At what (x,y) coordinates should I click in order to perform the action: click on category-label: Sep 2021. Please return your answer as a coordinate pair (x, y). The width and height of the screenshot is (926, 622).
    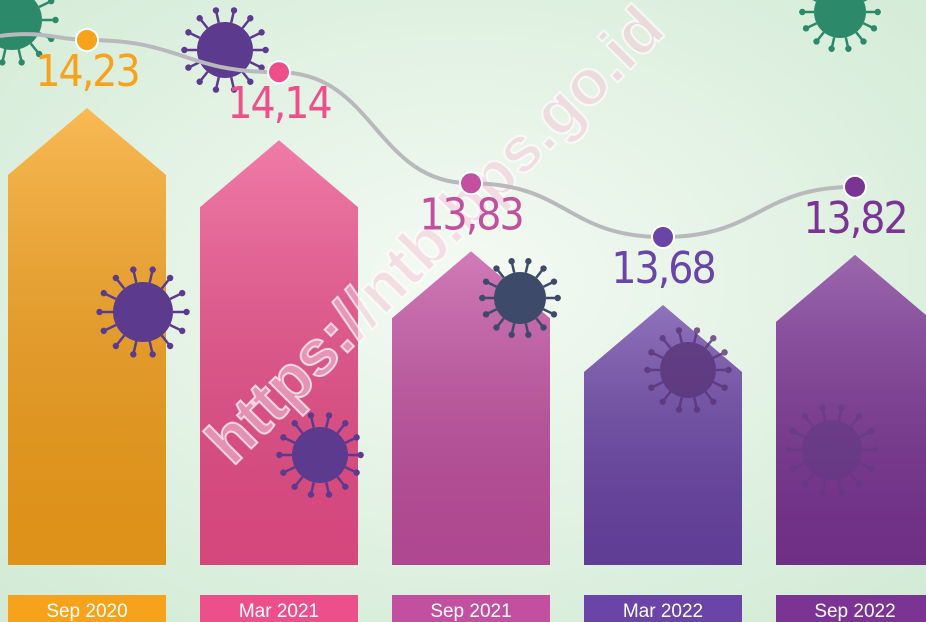
    Looking at the image, I should click on (470, 611).